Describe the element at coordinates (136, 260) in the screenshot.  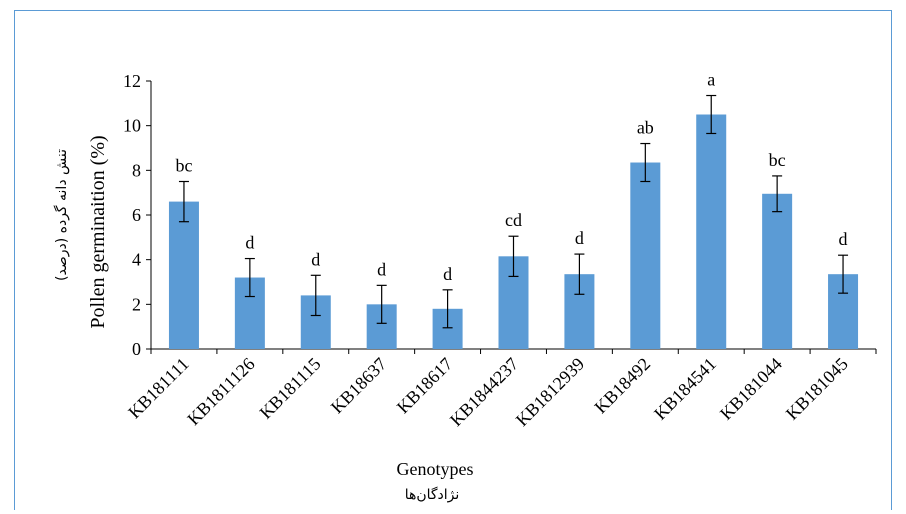
I see `y-tick-label: 4` at that location.